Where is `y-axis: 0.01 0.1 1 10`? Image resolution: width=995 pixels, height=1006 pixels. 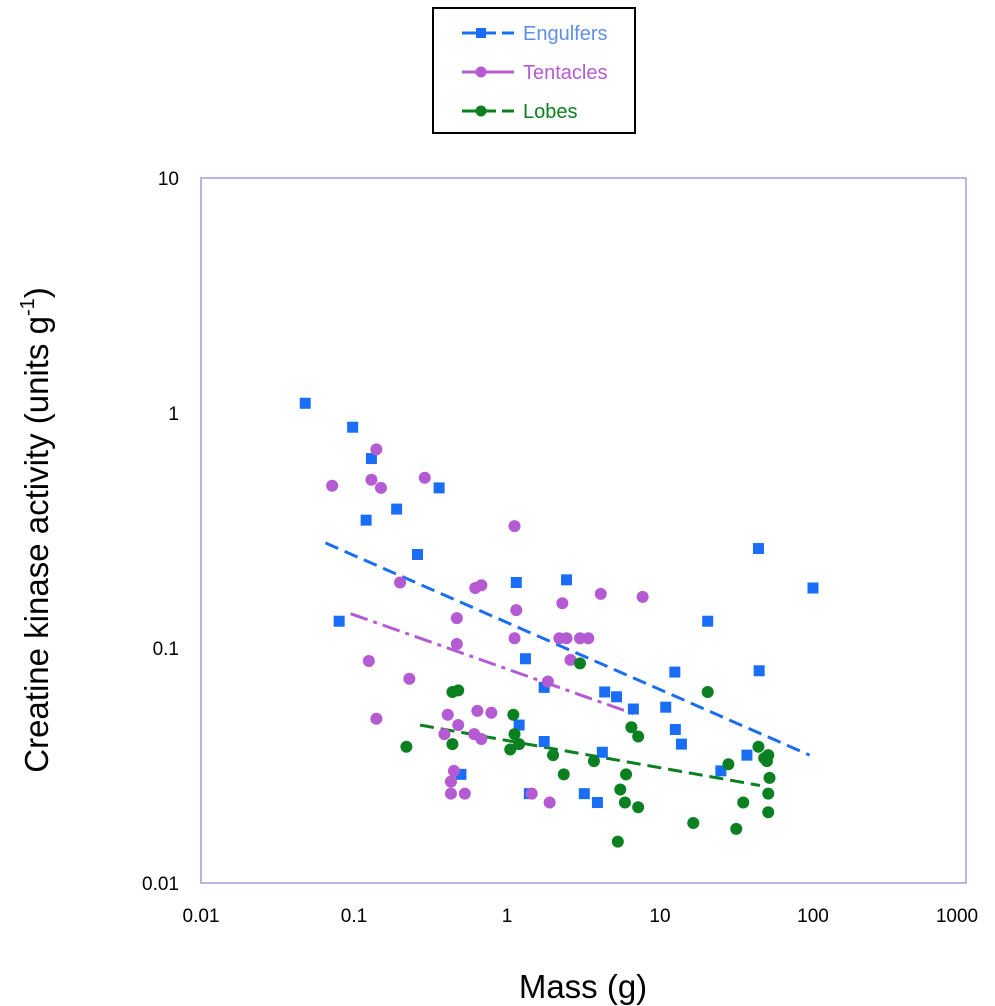 y-axis: 0.01 0.1 1 10 is located at coordinates (160, 532).